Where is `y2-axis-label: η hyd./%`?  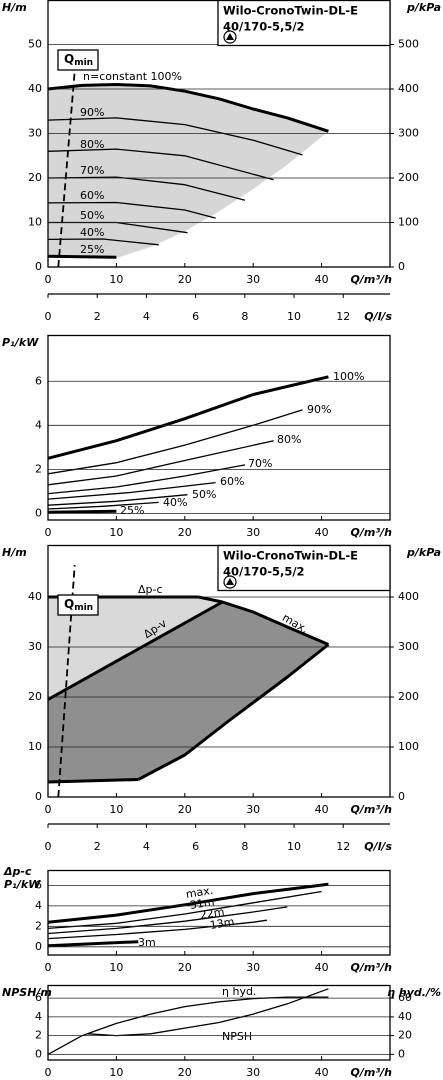
y2-axis-label: η hyd./% is located at coordinates (414, 992).